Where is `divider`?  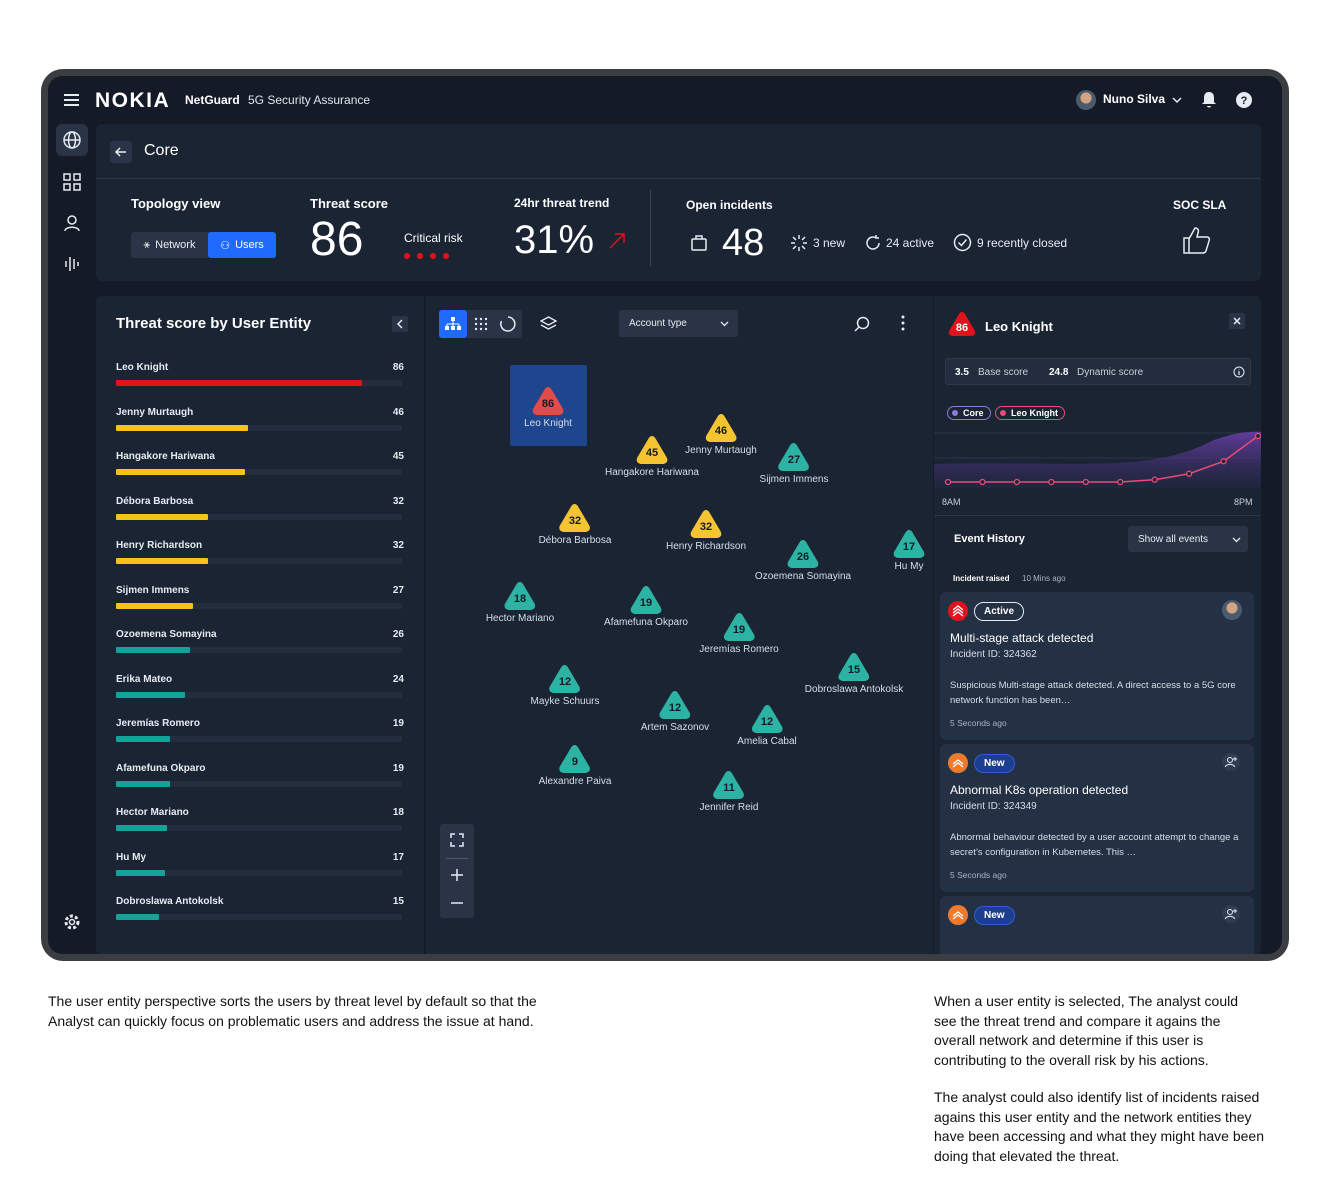
divider is located at coordinates (678, 178).